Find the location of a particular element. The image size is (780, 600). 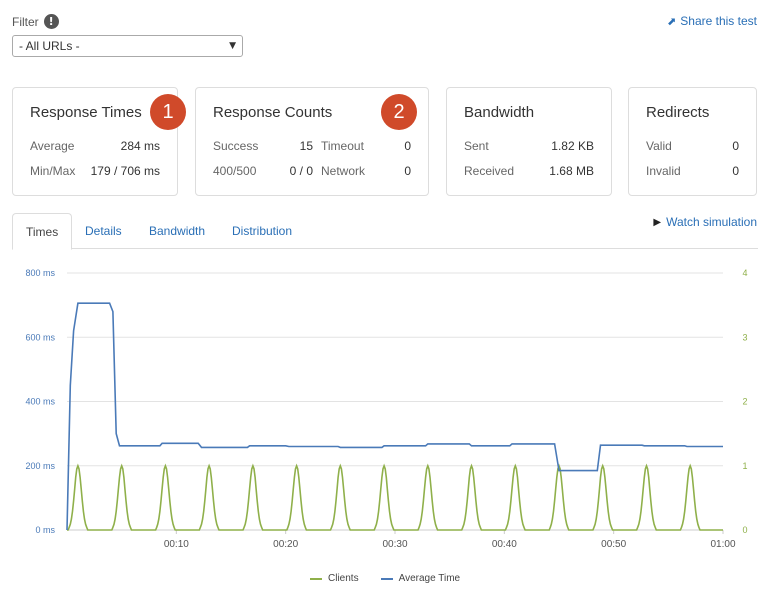

sent-label: Sent is located at coordinates (476, 145).